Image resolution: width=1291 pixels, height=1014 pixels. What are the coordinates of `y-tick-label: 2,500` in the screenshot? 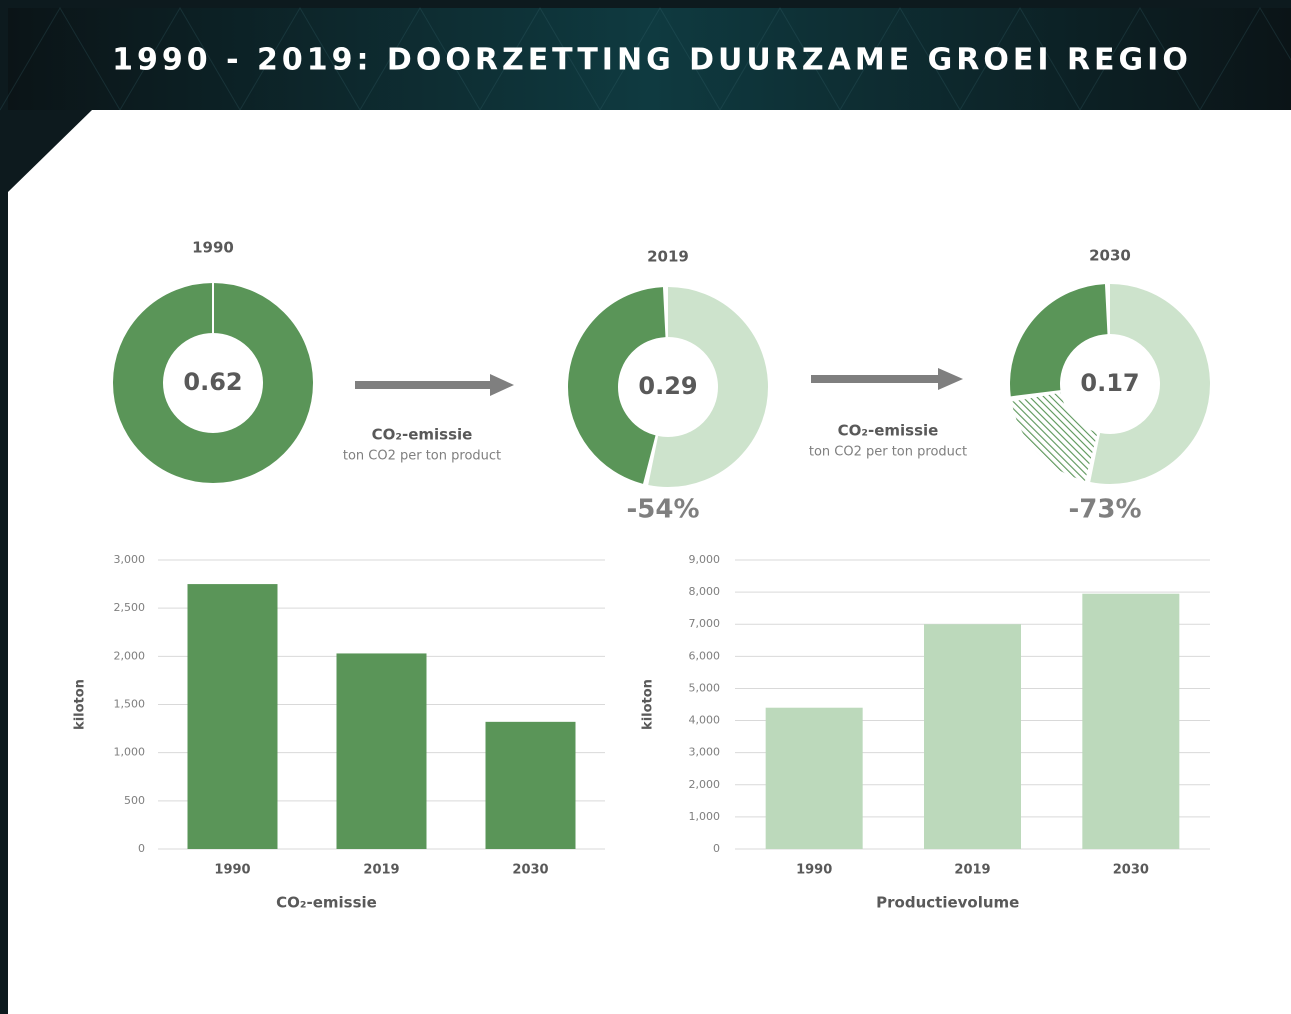 It's located at (130, 607).